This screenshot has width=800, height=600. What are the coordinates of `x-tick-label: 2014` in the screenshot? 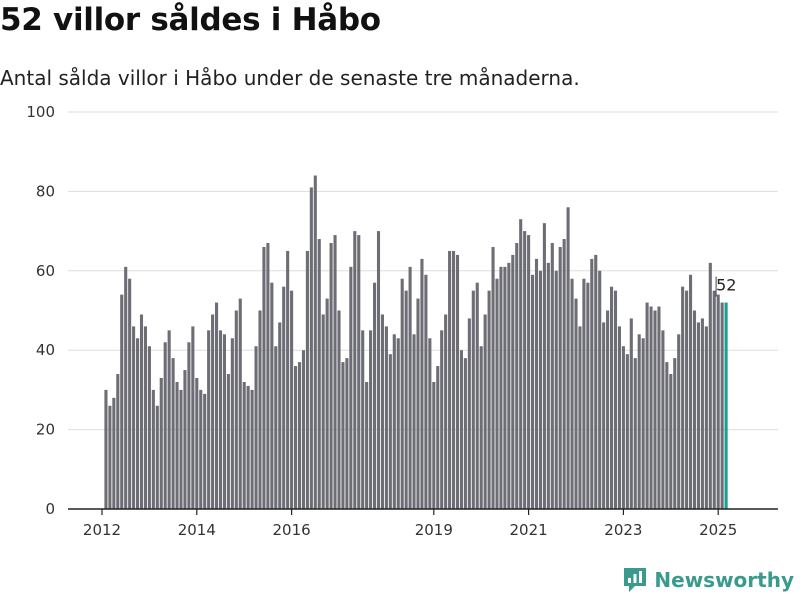 It's located at (197, 530).